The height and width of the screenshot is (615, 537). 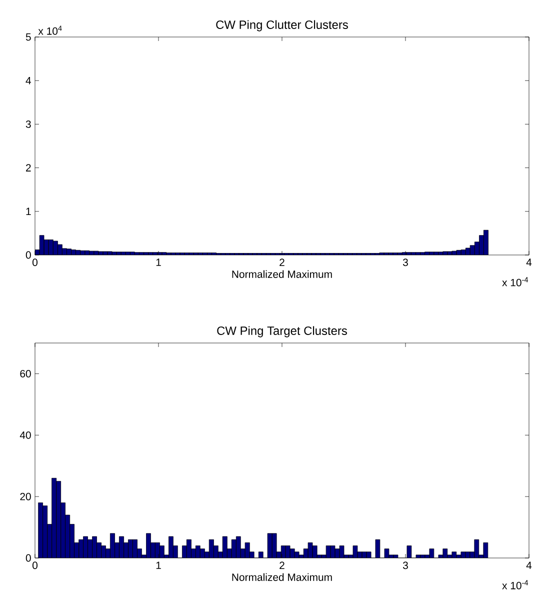 I want to click on chart-title: CW Ping Clutter Clusters, so click(x=282, y=26).